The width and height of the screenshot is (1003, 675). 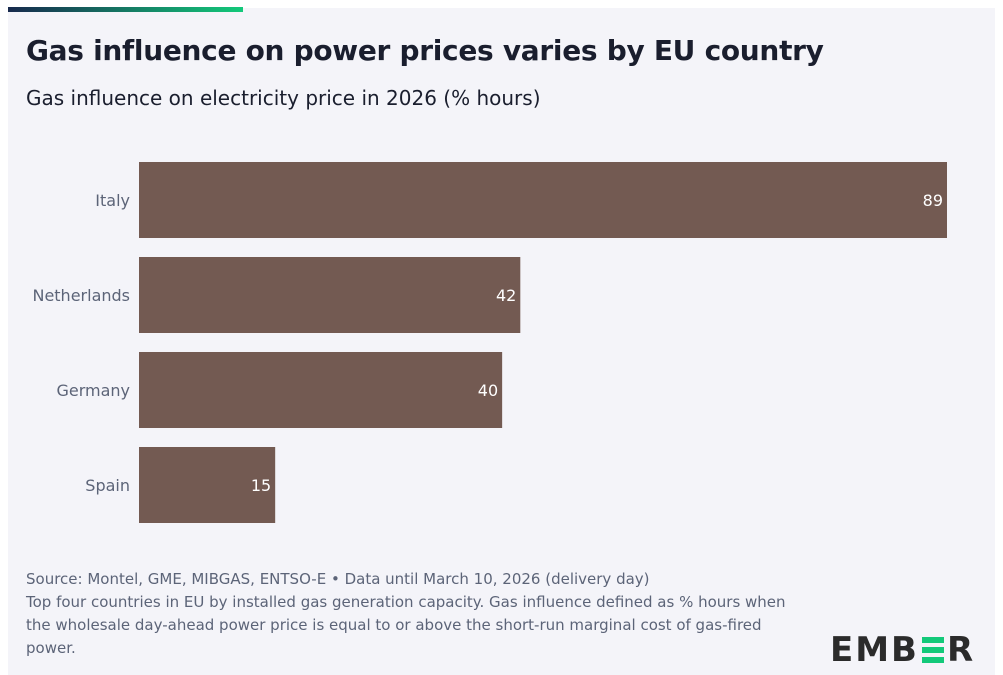 What do you see at coordinates (93, 390) in the screenshot?
I see `category-label: Germany` at bounding box center [93, 390].